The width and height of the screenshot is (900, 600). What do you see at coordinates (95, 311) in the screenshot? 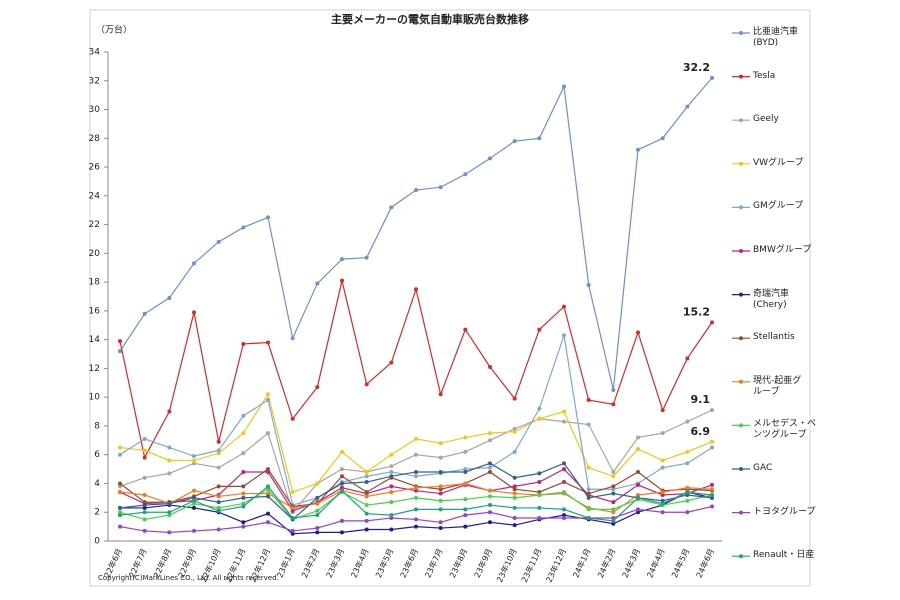
I see `y-tick-label: 16` at bounding box center [95, 311].